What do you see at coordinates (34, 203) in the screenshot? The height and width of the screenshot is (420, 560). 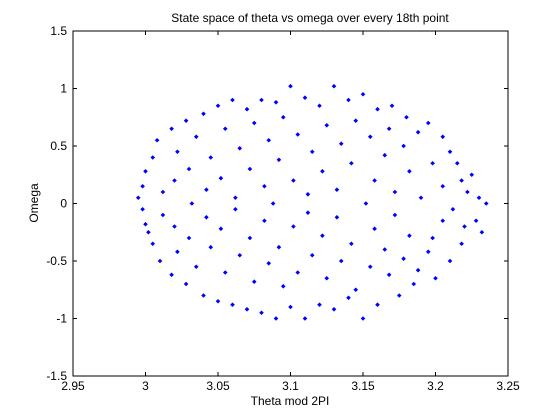 I see `y-axis-label: Omega` at bounding box center [34, 203].